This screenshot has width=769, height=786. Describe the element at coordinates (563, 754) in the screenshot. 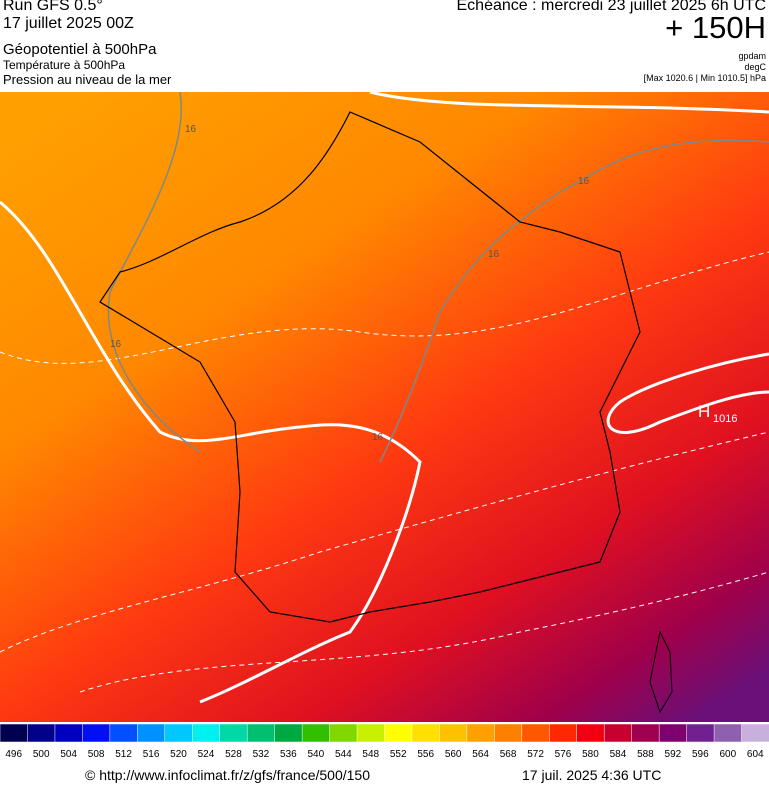

I see `colorbar-label: 576` at that location.